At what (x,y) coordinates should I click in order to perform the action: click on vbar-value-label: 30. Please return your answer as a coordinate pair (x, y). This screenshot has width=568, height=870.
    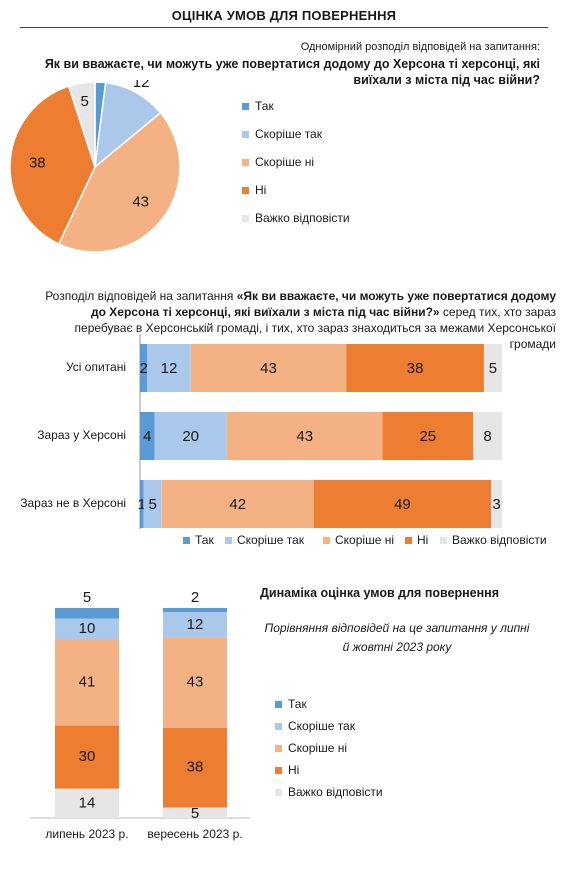
    Looking at the image, I should click on (87, 756).